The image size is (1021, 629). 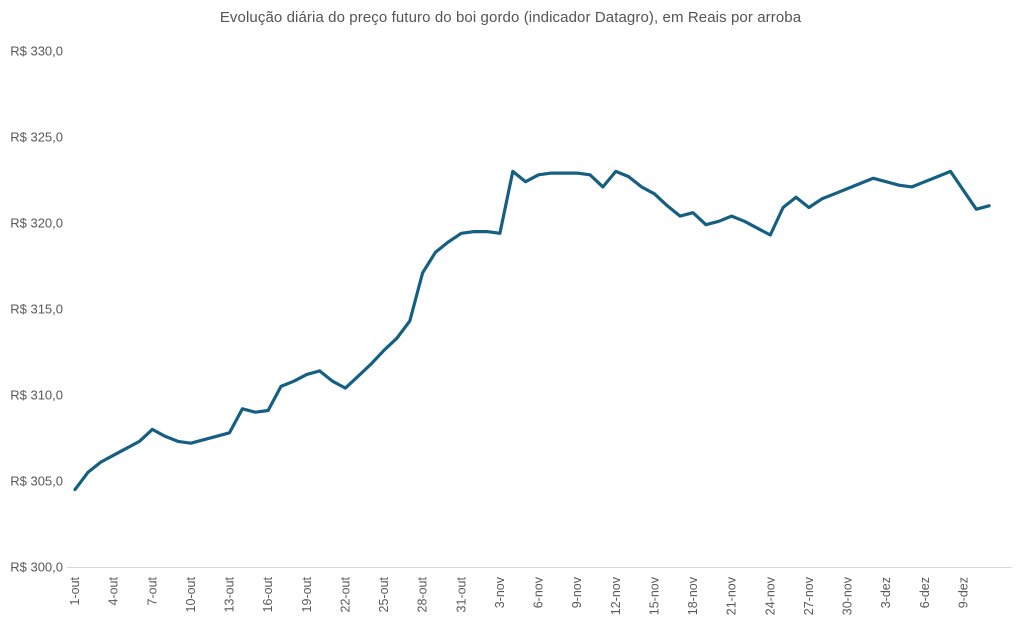 What do you see at coordinates (268, 594) in the screenshot?
I see `x-tick-label: 16-out` at bounding box center [268, 594].